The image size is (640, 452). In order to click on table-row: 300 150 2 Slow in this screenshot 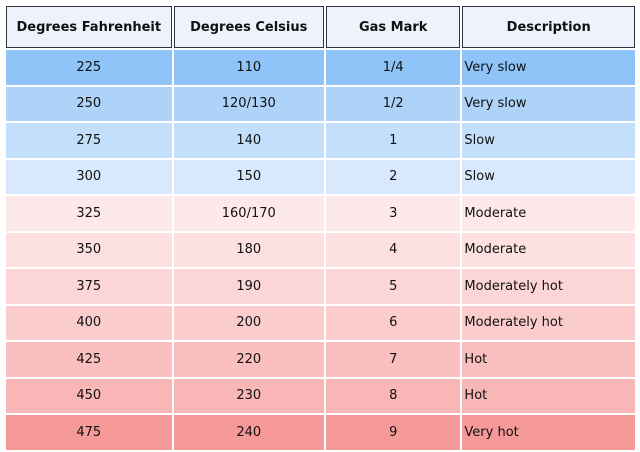, I will do `click(320, 176)`.